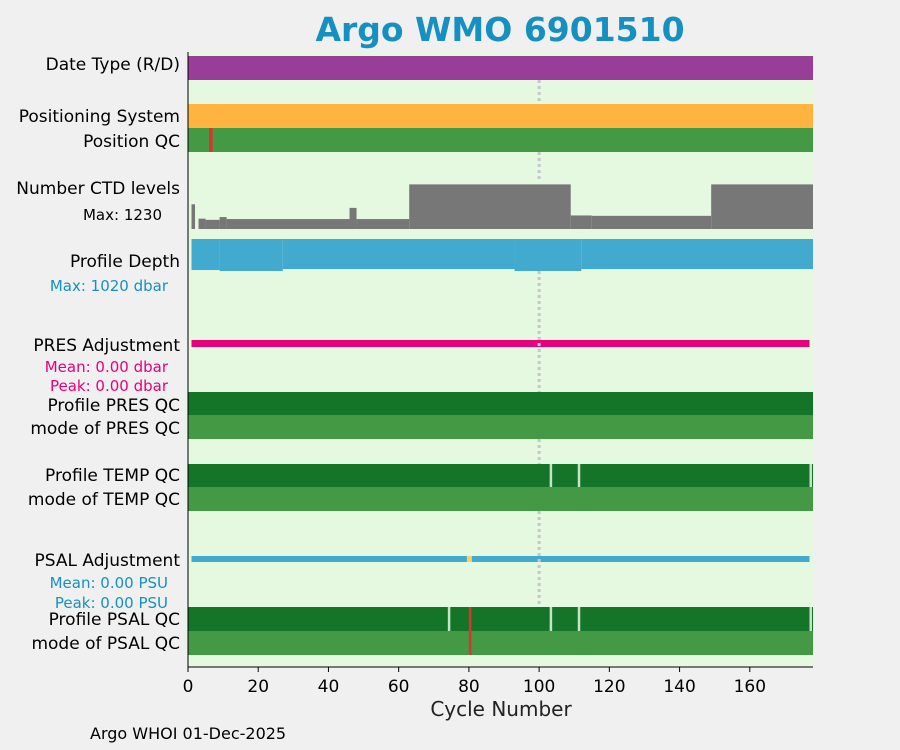  What do you see at coordinates (500, 403) in the screenshot?
I see `qc-bar-profile-pres-qc` at bounding box center [500, 403].